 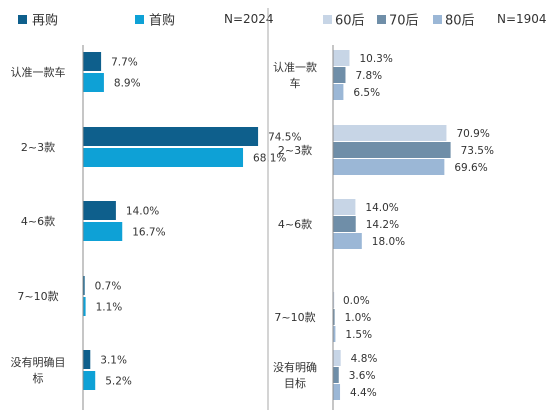 I want to click on data-label-right-1: 73.5%, so click(x=477, y=151).